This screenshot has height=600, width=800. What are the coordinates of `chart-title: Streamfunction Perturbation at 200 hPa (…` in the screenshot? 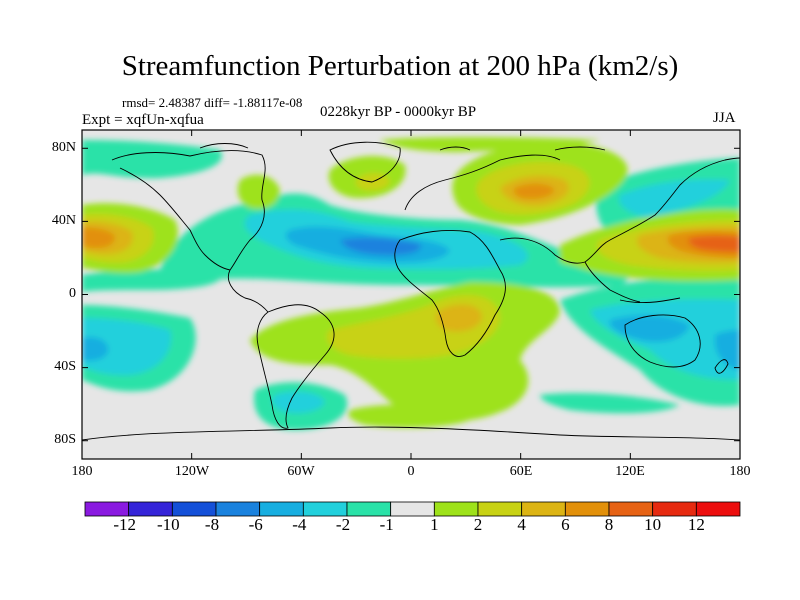 It's located at (400, 66).